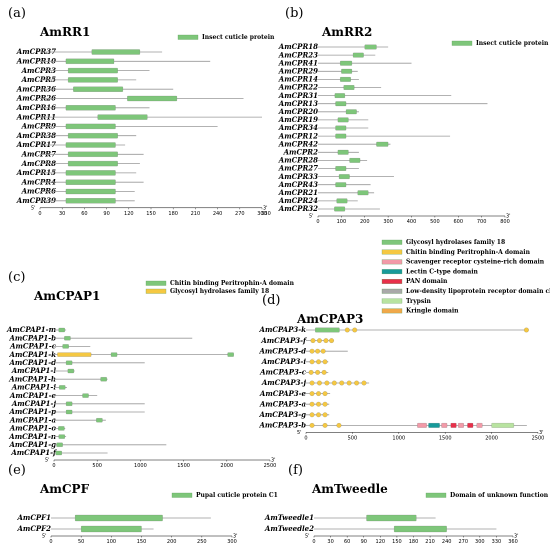  What do you see at coordinates (298, 208) in the screenshot?
I see `protein-name: AmCPR32` at bounding box center [298, 208].